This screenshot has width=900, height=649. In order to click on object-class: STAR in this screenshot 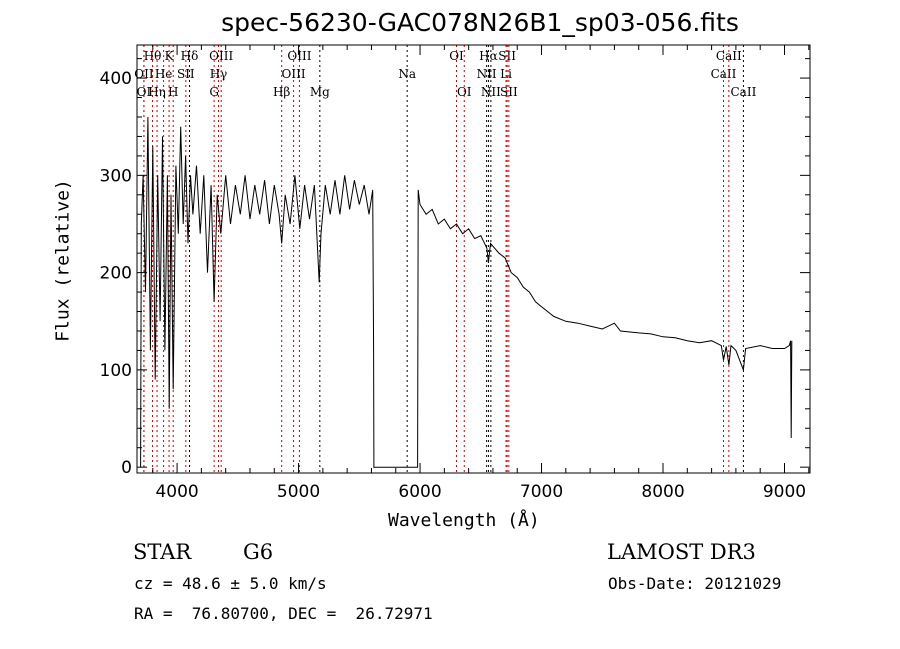, I will do `click(162, 552)`.